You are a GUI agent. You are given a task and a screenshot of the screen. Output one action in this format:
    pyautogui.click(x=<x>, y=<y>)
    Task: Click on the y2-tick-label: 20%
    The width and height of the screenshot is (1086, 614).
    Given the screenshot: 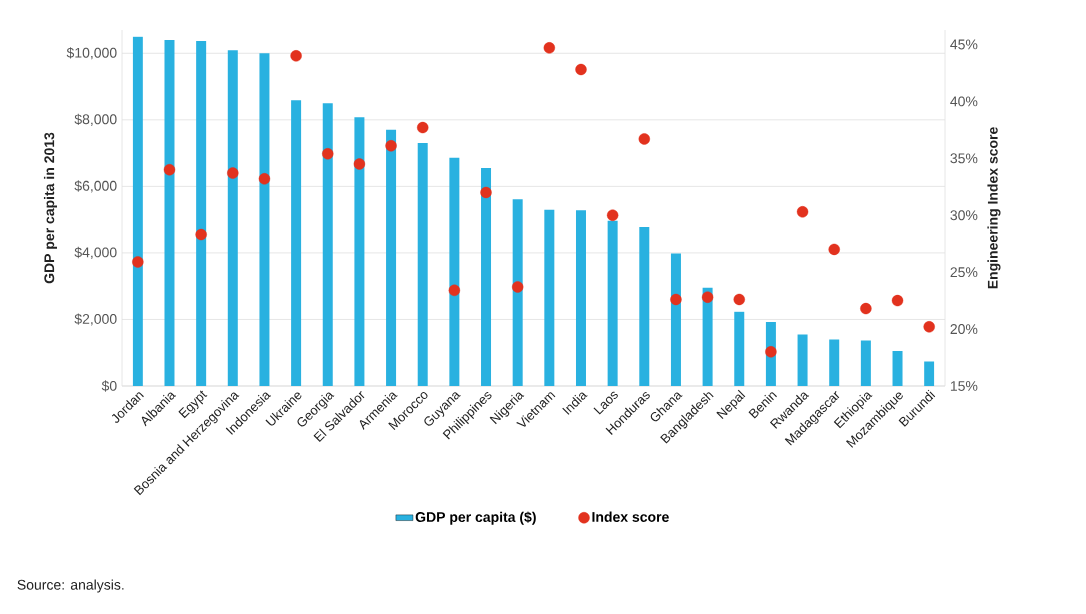 What is the action you would take?
    pyautogui.click(x=964, y=329)
    